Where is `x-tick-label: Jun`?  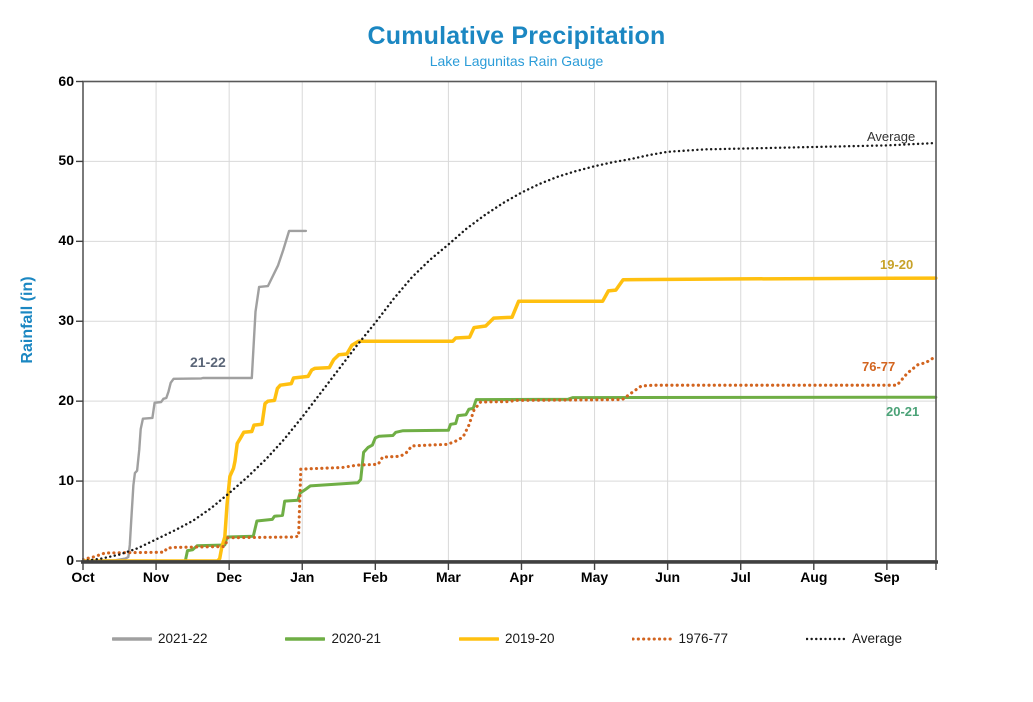
x-tick-label: Jun is located at coordinates (668, 577).